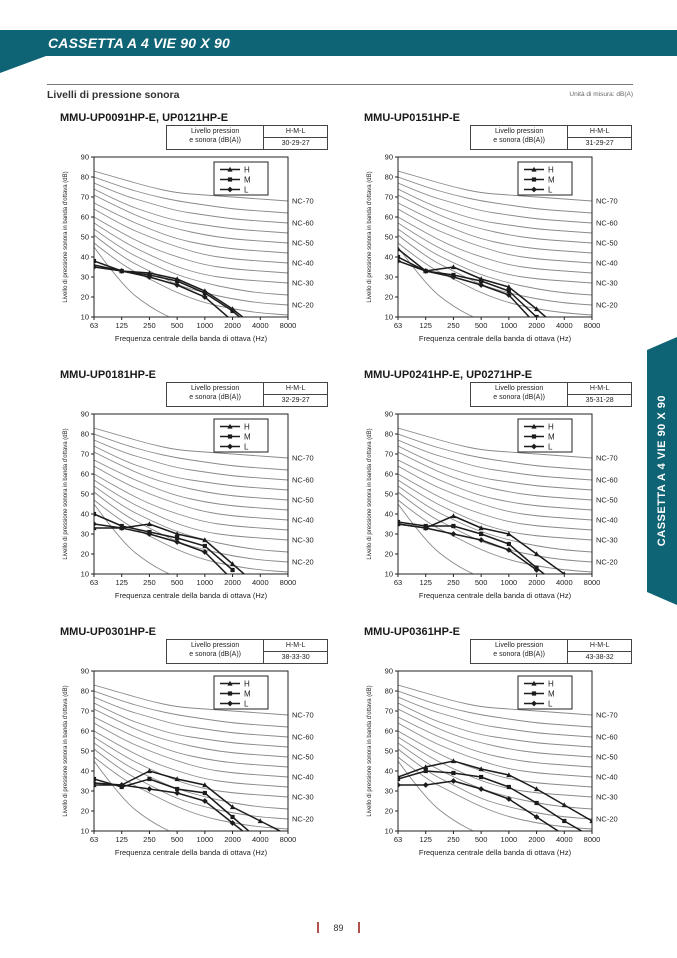 The width and height of the screenshot is (677, 958). What do you see at coordinates (599, 657) in the screenshot?
I see `hml-value: 43-38-32` at bounding box center [599, 657].